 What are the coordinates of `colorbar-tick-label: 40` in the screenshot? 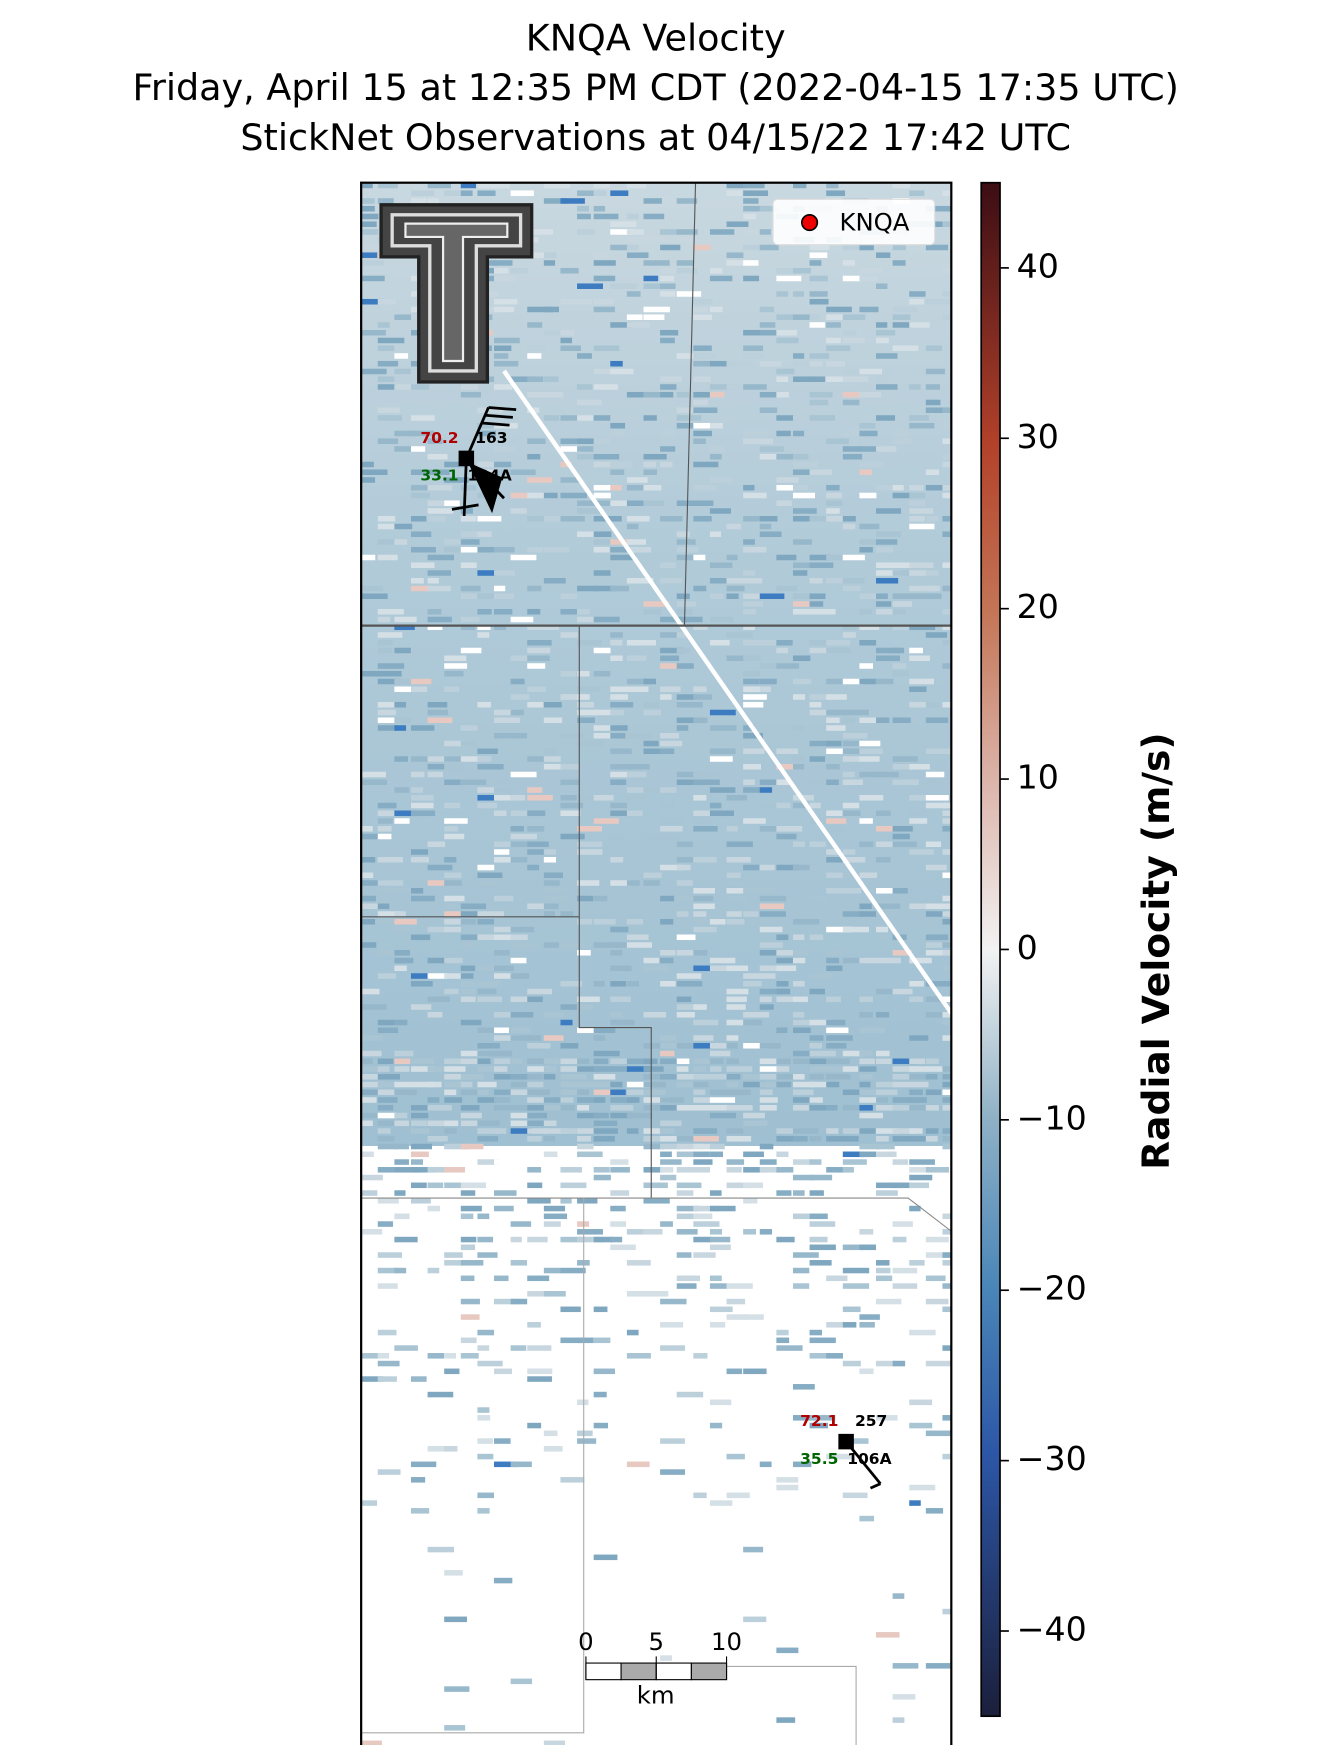 It's located at (1038, 265).